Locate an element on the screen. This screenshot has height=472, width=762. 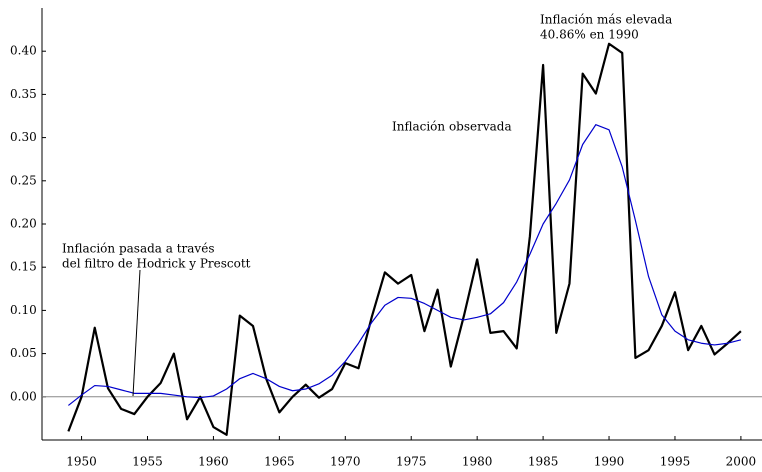
y-tick-label: 0.40 is located at coordinates (23, 51).